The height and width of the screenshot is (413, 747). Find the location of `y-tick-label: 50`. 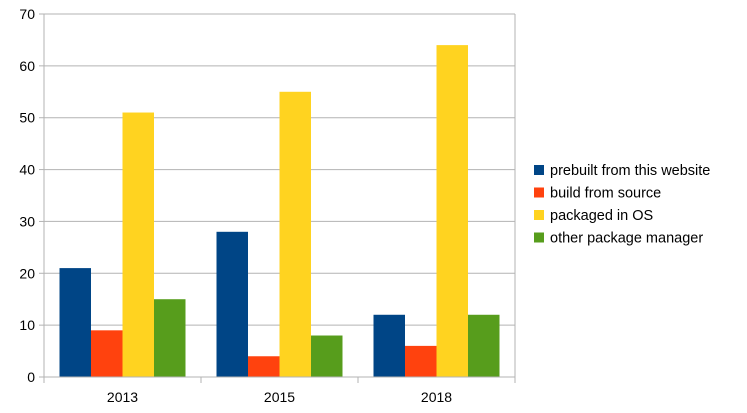

y-tick-label: 50 is located at coordinates (27, 118).